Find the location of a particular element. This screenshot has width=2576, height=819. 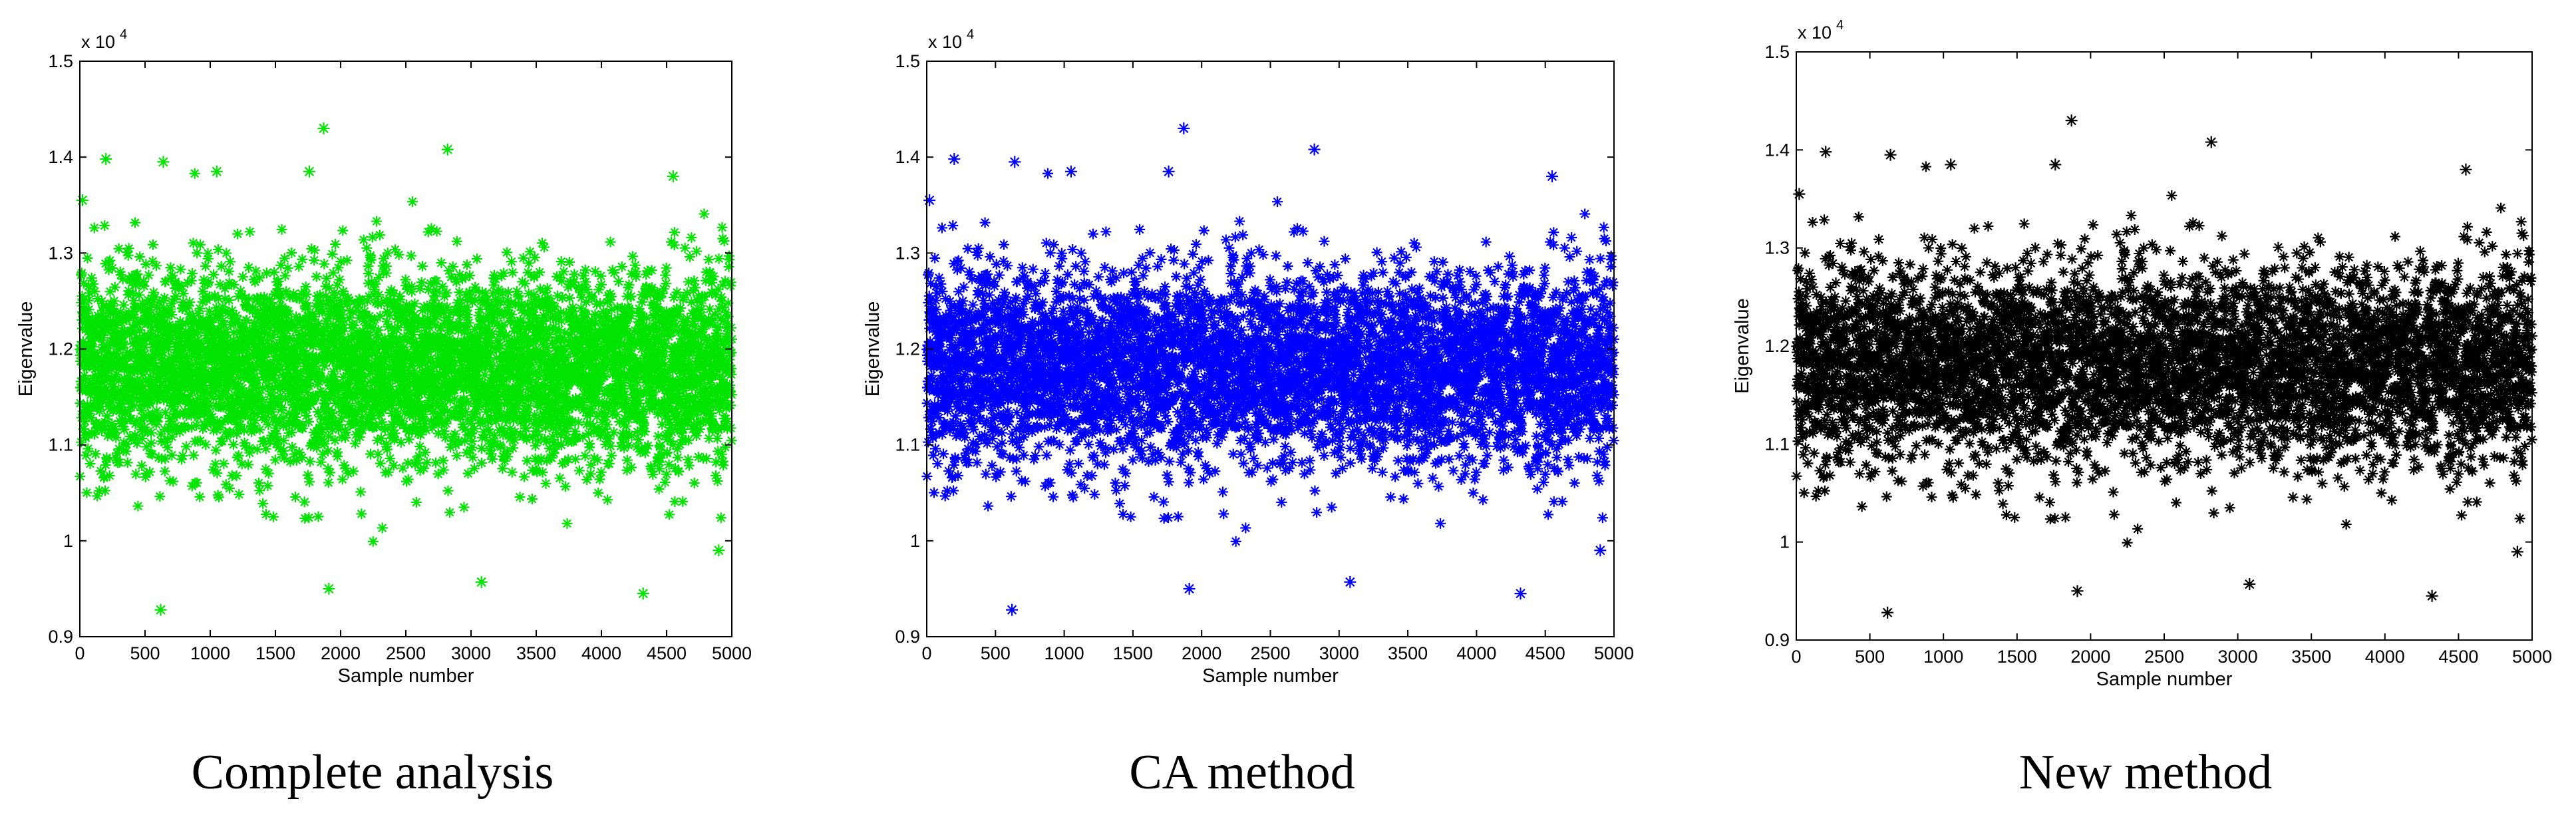

x-tick-label: 5000 is located at coordinates (732, 653).